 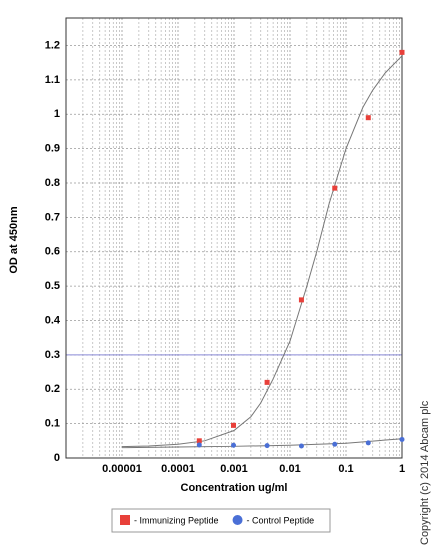 I want to click on y-tick-label: 0.7, so click(x=52, y=217).